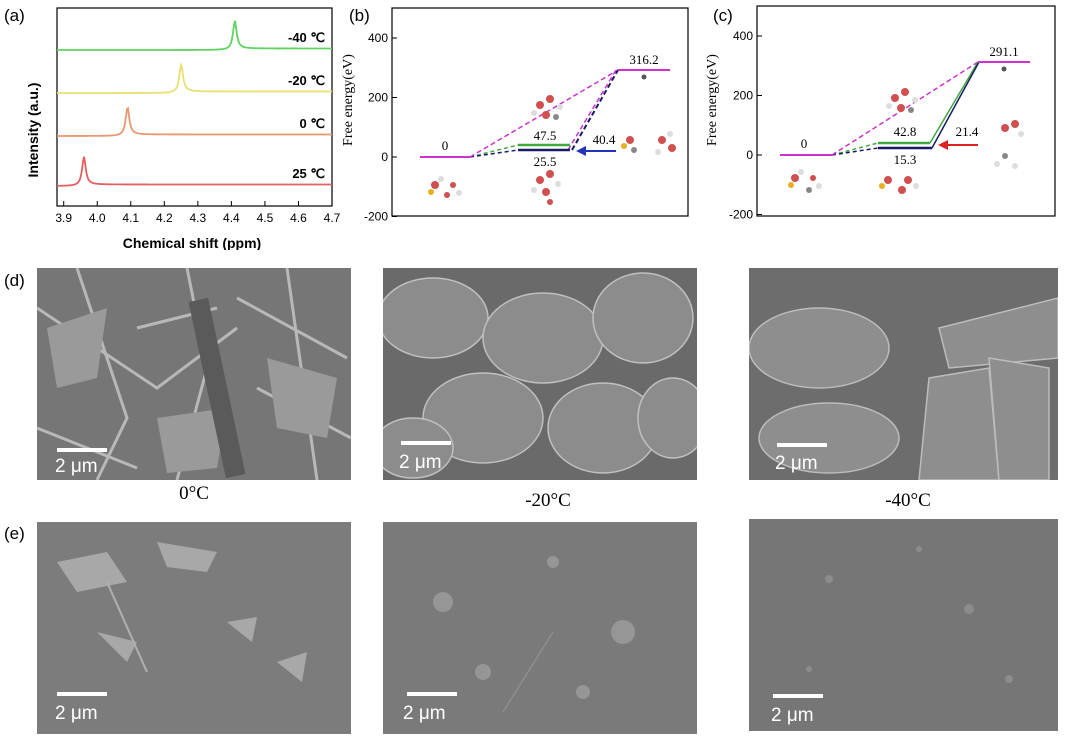 The width and height of the screenshot is (1066, 736). Describe the element at coordinates (194, 493) in the screenshot. I see `caption-0c: 0°C` at that location.